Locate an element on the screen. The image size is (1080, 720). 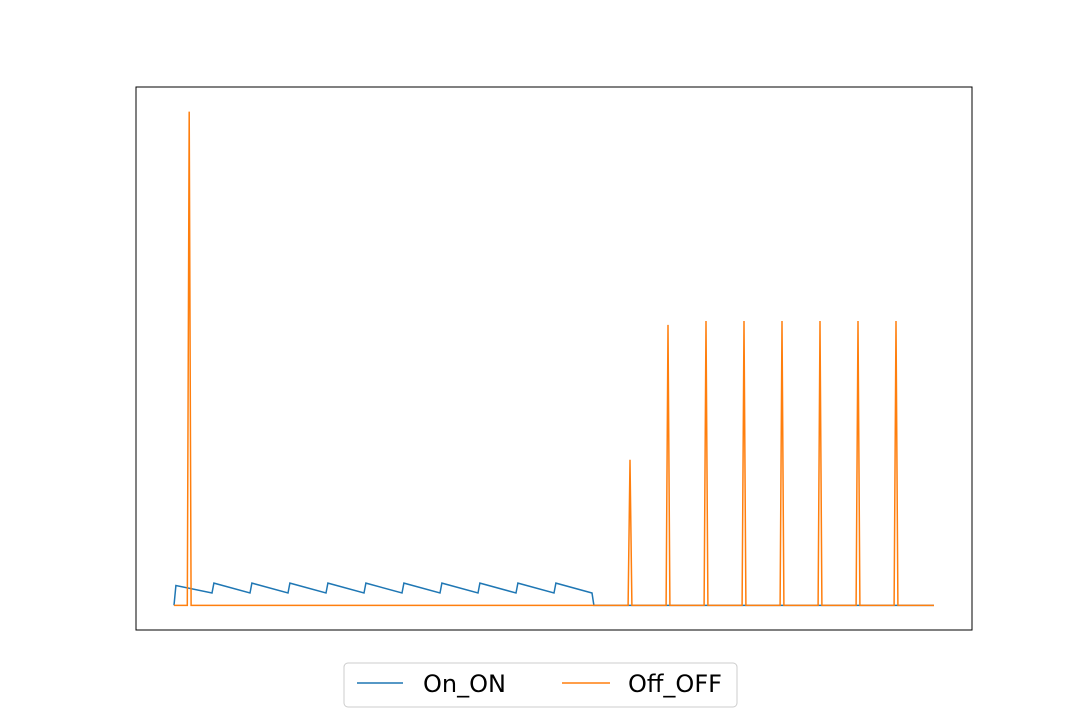
legend: On_ON Off_OFF is located at coordinates (540, 685).